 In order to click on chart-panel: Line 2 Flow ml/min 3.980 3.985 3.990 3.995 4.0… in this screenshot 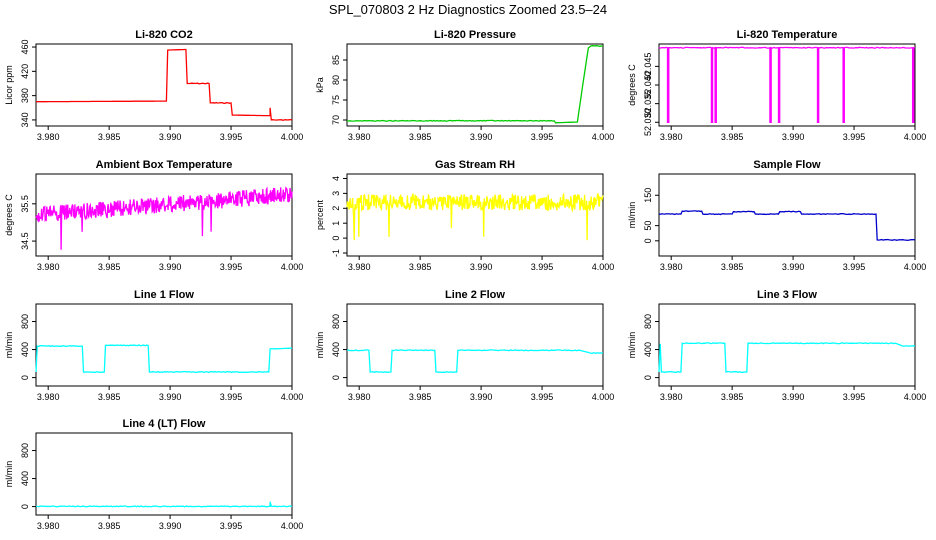, I will do `click(464, 345)`.